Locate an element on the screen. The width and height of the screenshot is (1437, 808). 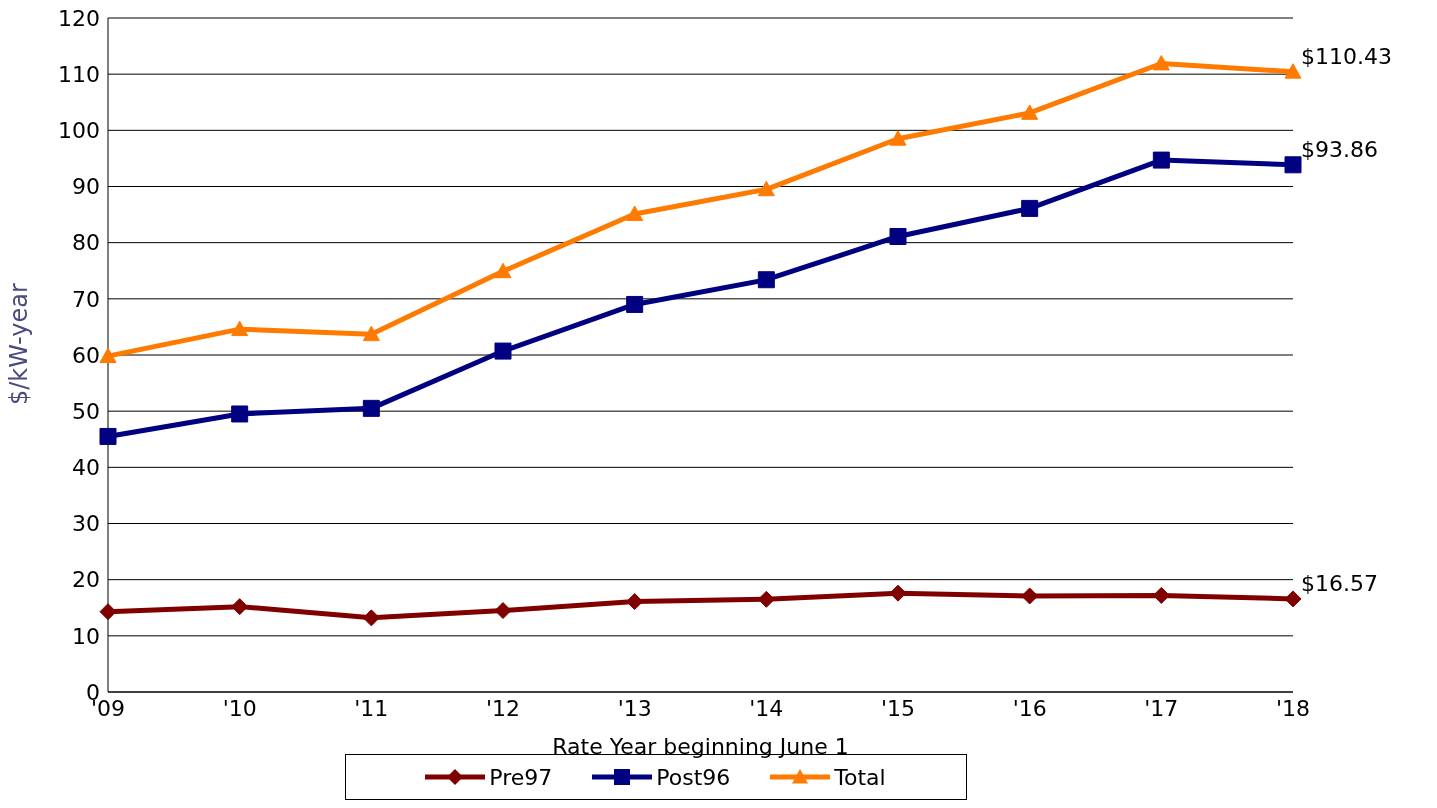
x-tick-label: '18 is located at coordinates (1293, 708).